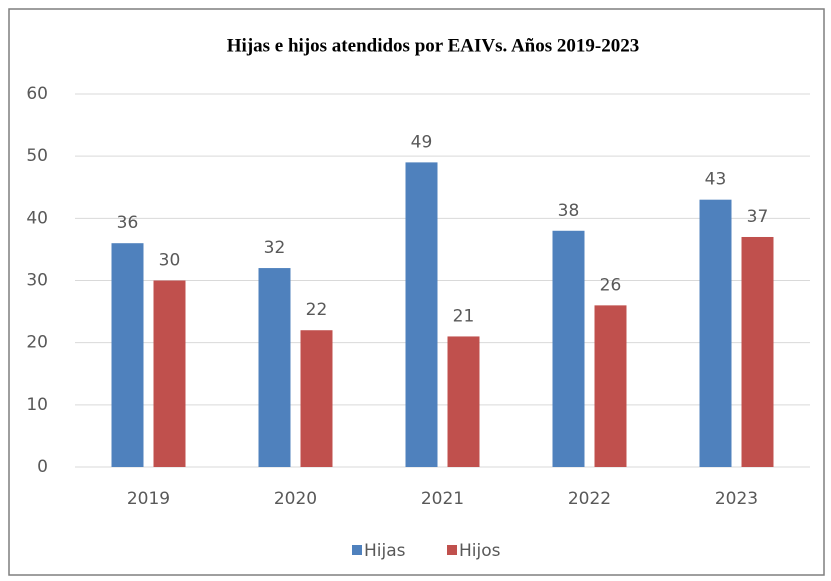 The width and height of the screenshot is (831, 581). I want to click on data-label: 26, so click(611, 285).